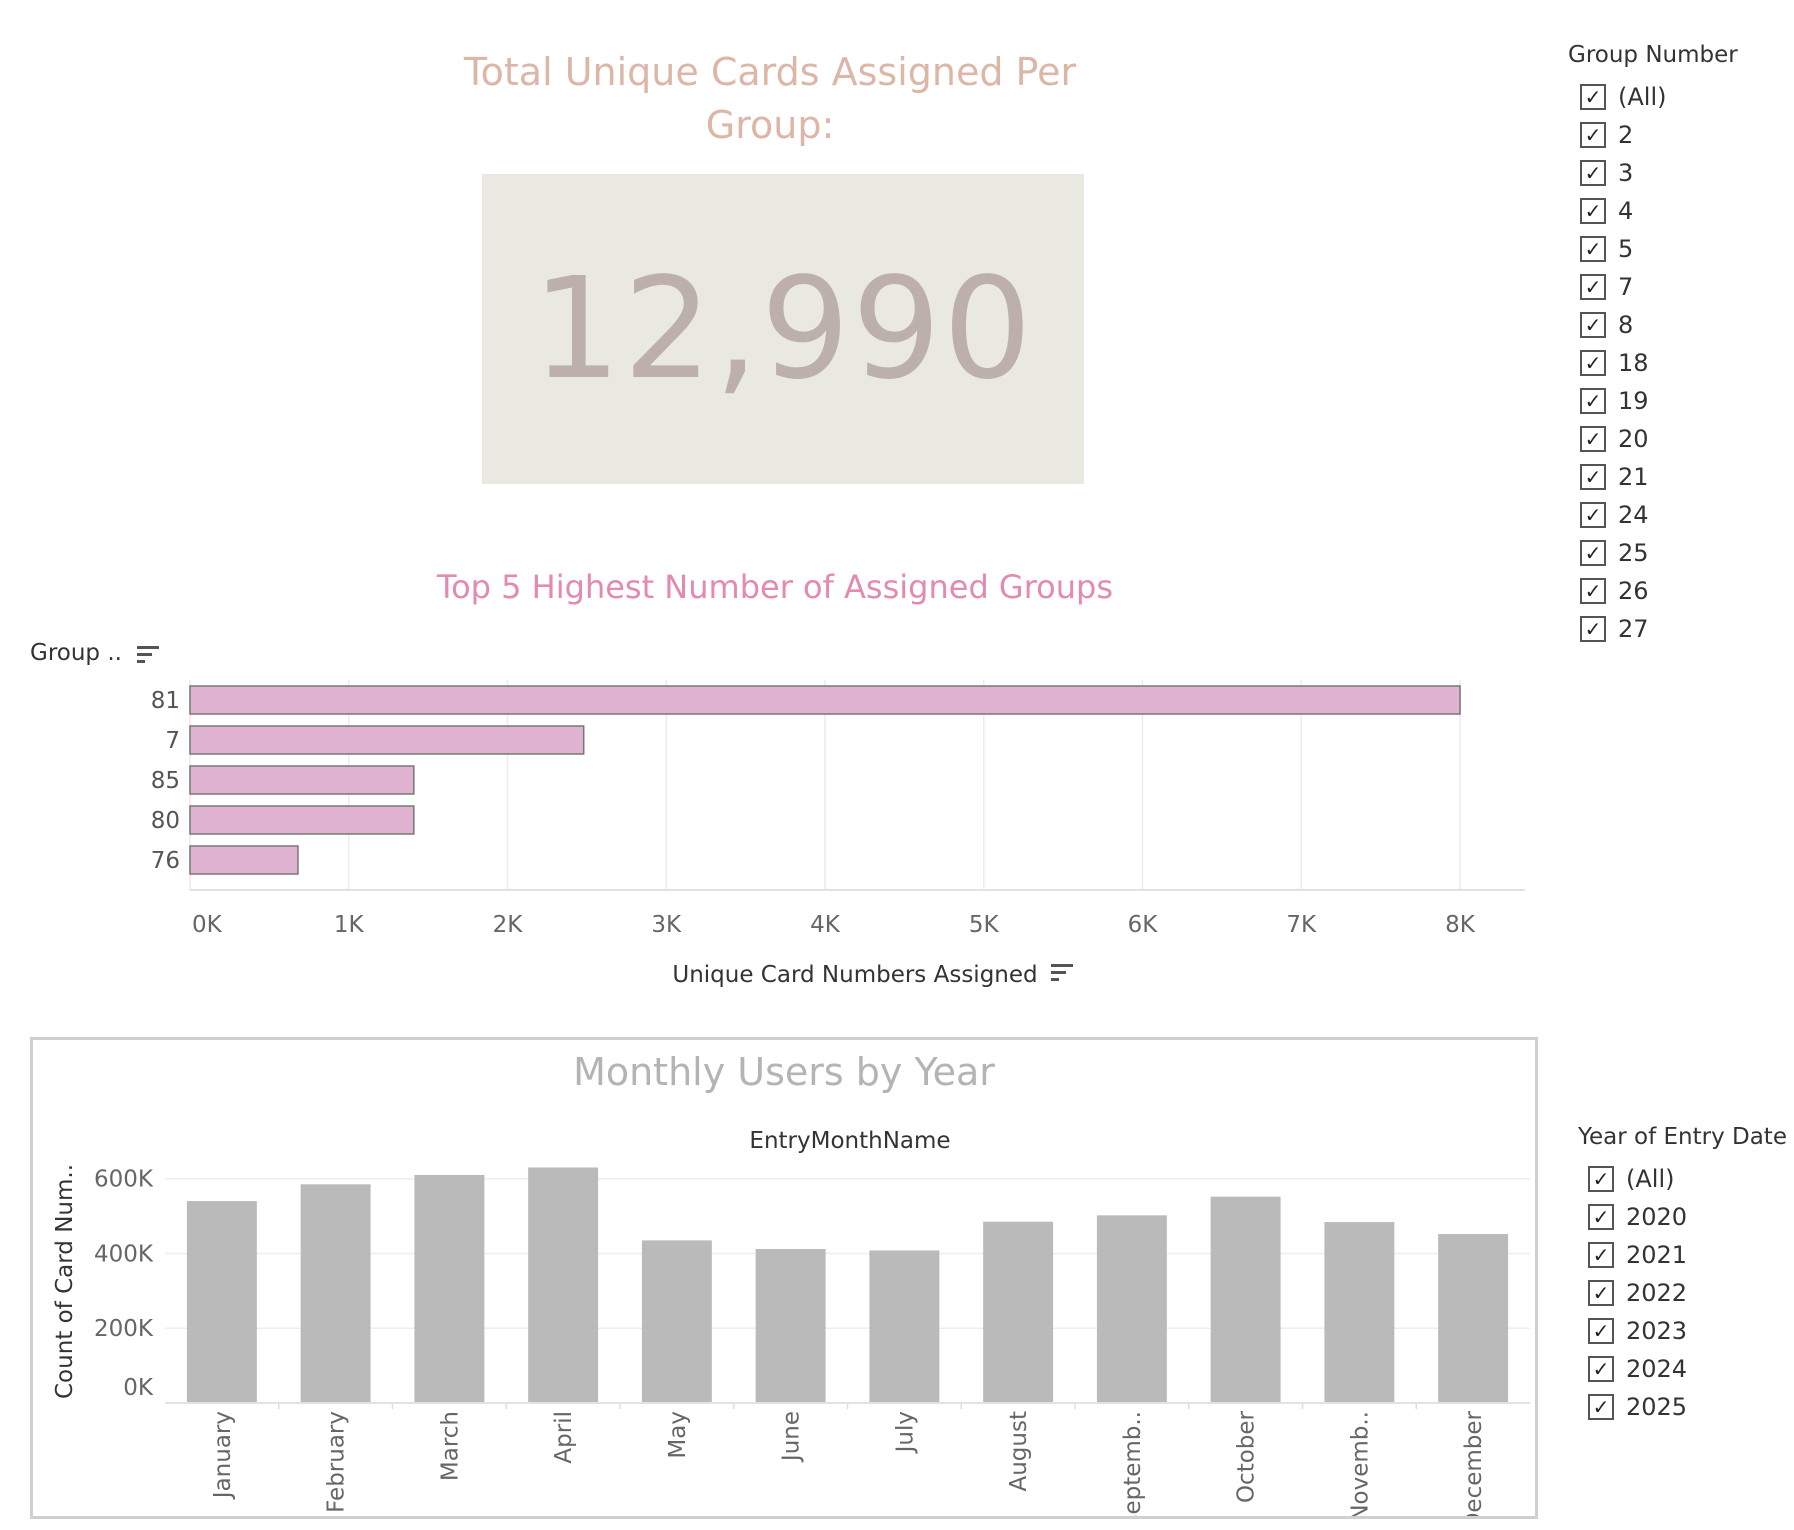 The width and height of the screenshot is (1794, 1530). I want to click on x-axis-title: Unique Card Numbers Assigned, so click(854, 975).